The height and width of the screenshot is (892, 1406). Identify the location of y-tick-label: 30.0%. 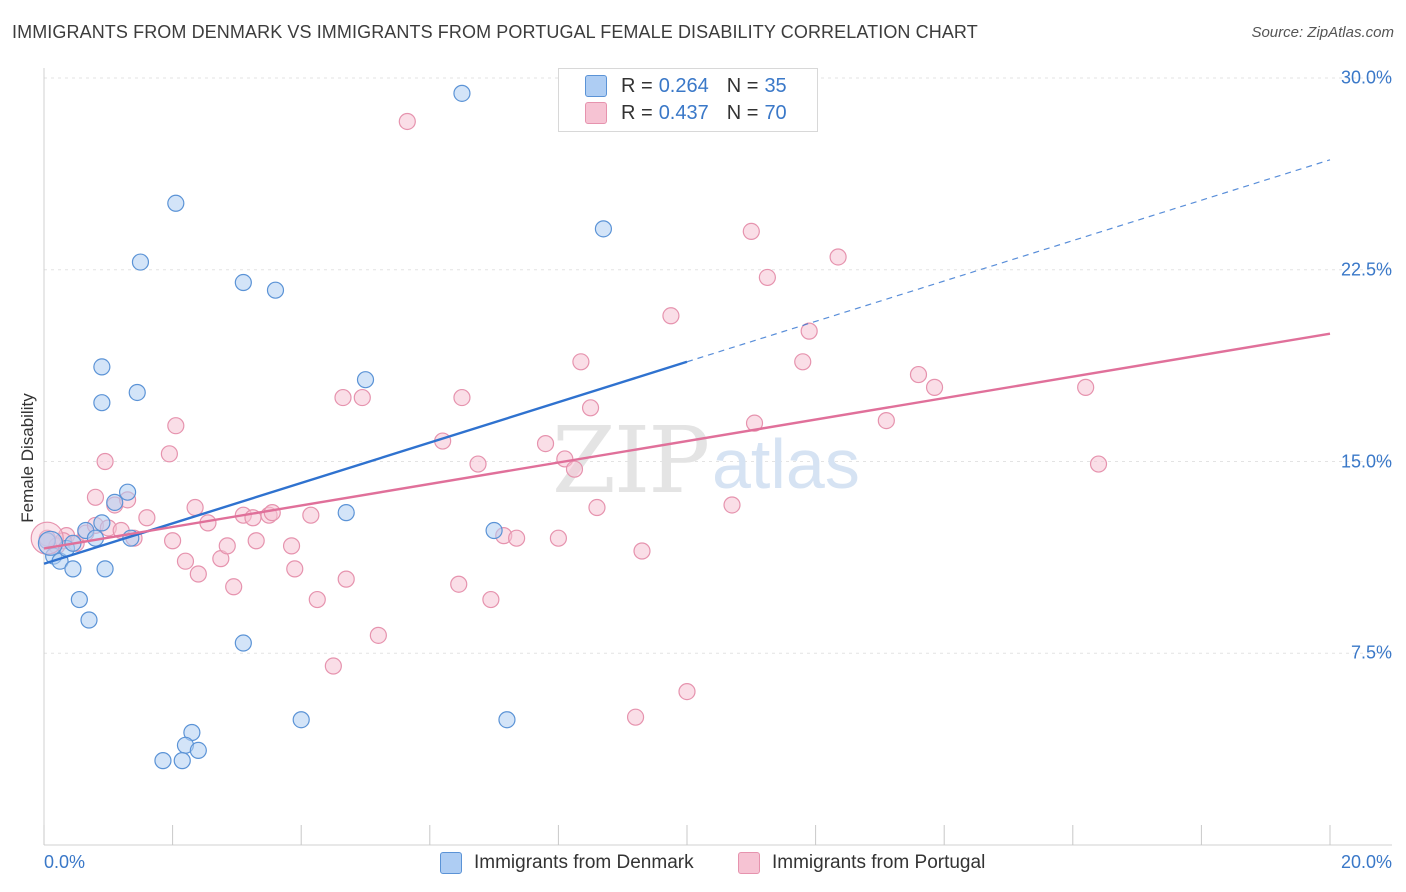
(1366, 77).